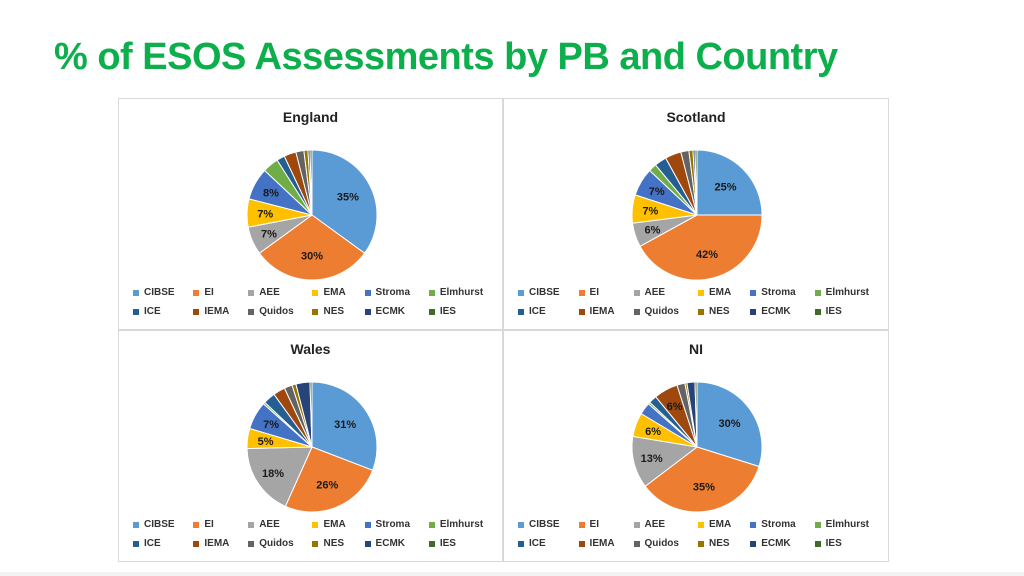 The image size is (1024, 576). Describe the element at coordinates (653, 432) in the screenshot. I see `slice-label-ema: 6%` at that location.